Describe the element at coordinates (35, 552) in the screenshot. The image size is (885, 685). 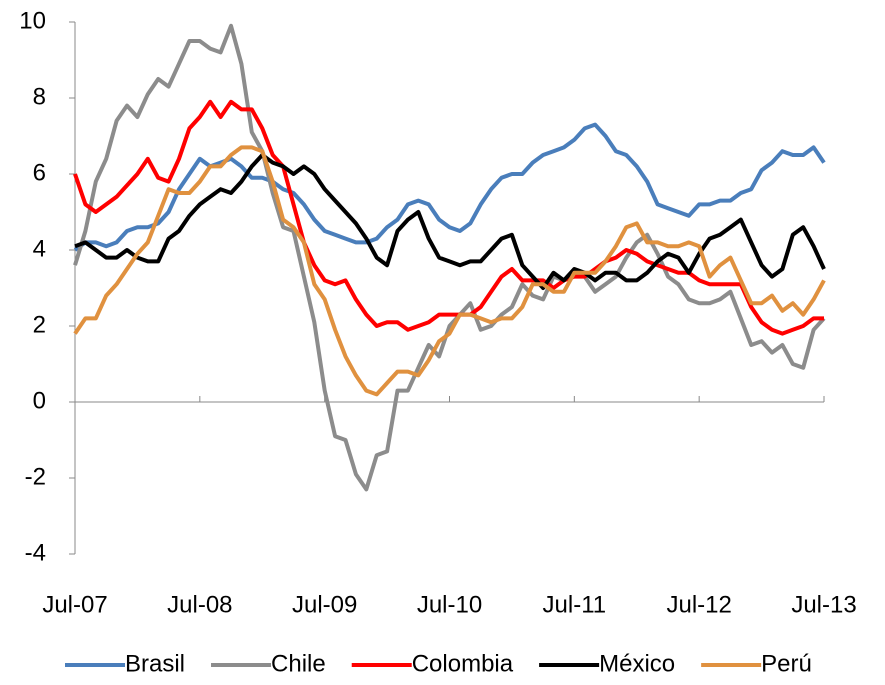
I see `y-tick-label: -4` at that location.